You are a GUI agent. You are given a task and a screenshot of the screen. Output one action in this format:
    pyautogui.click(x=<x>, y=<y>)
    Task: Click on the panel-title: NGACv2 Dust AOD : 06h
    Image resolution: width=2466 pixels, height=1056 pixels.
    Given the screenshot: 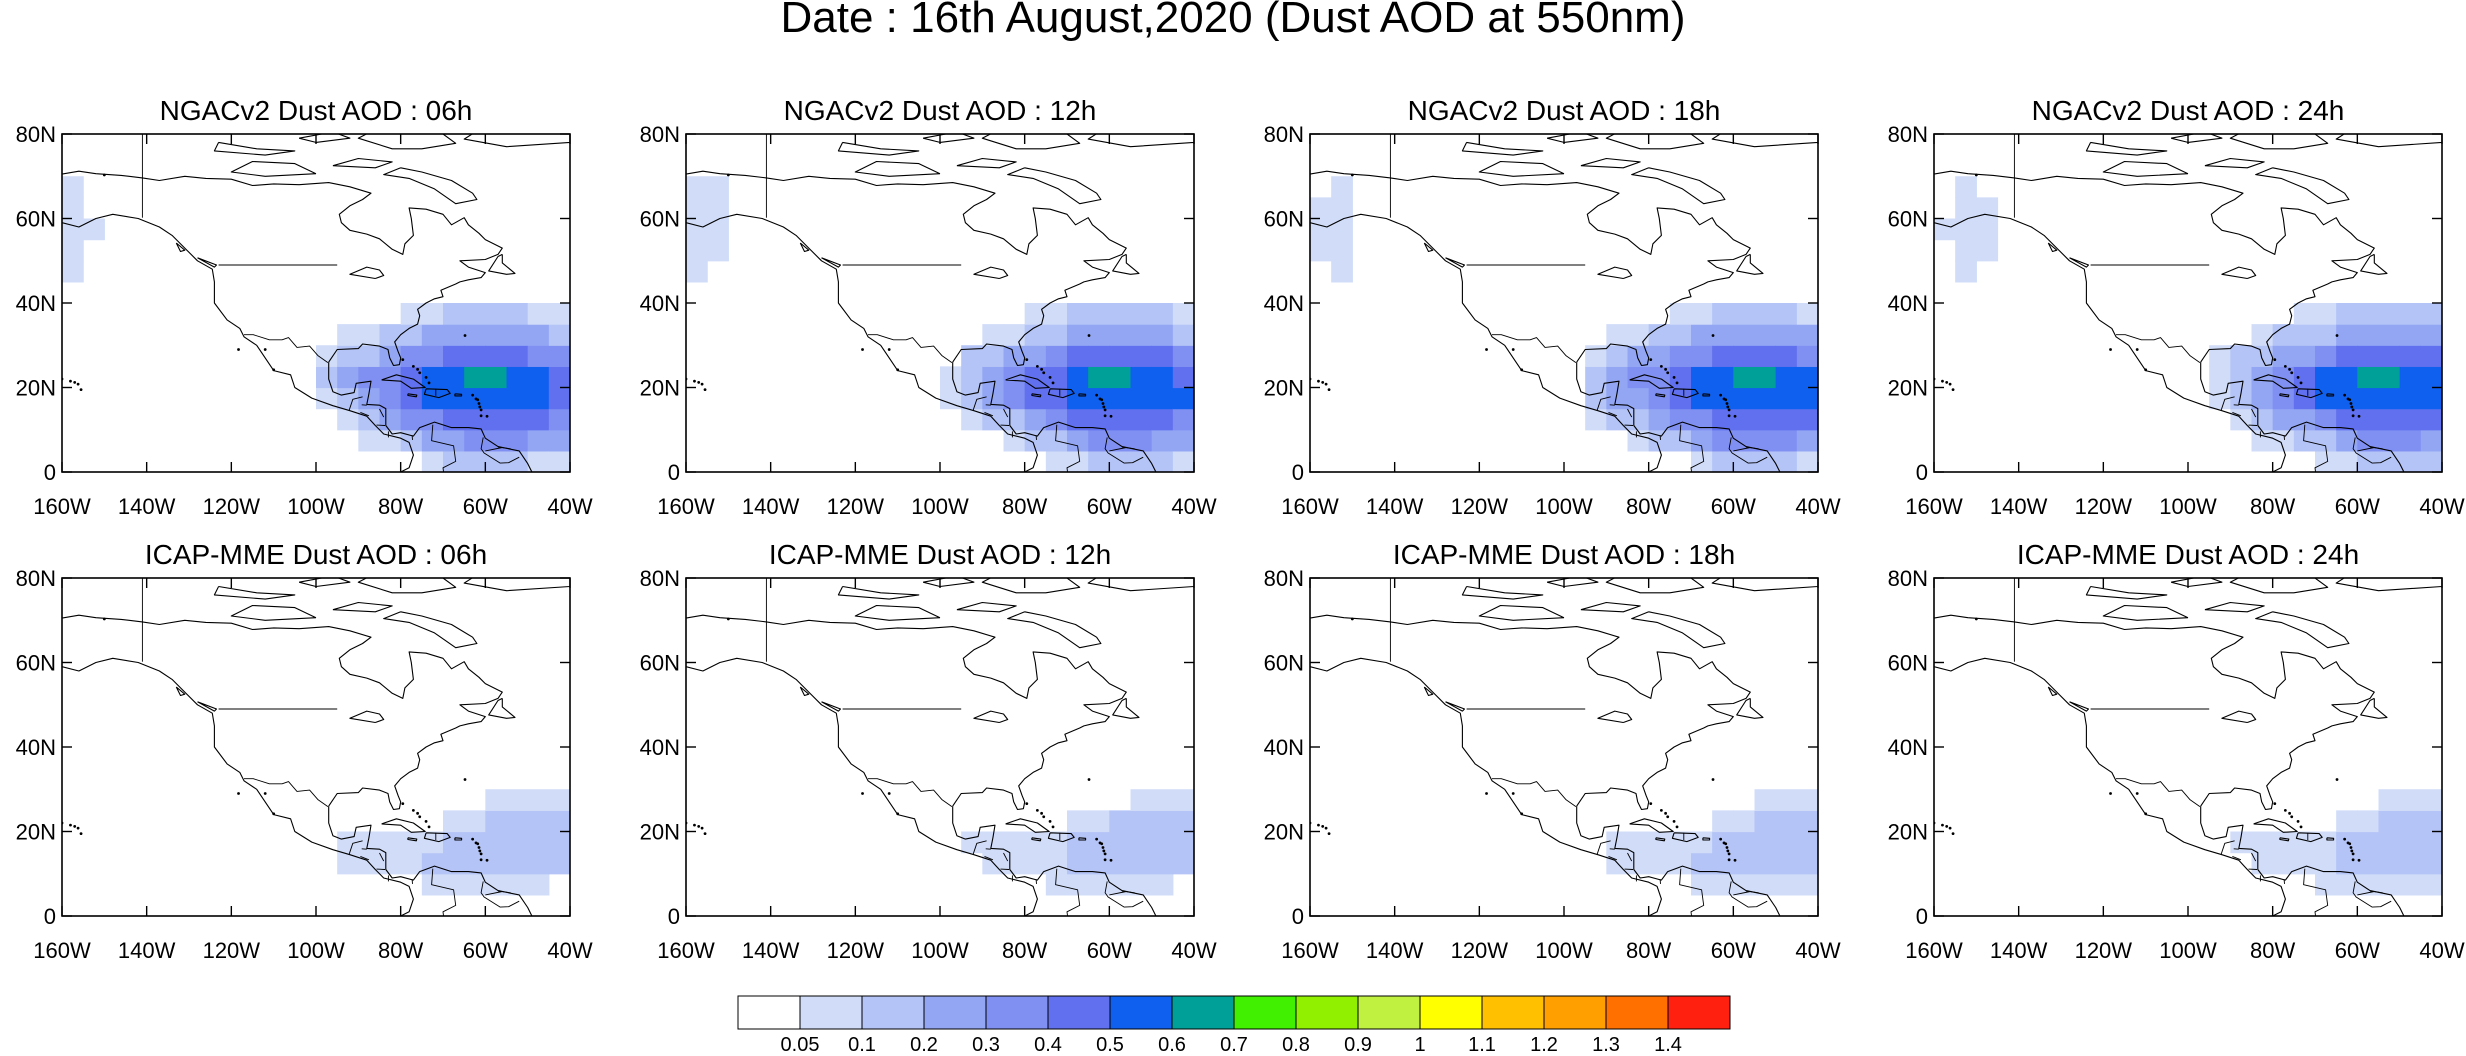 What is the action you would take?
    pyautogui.click(x=316, y=110)
    